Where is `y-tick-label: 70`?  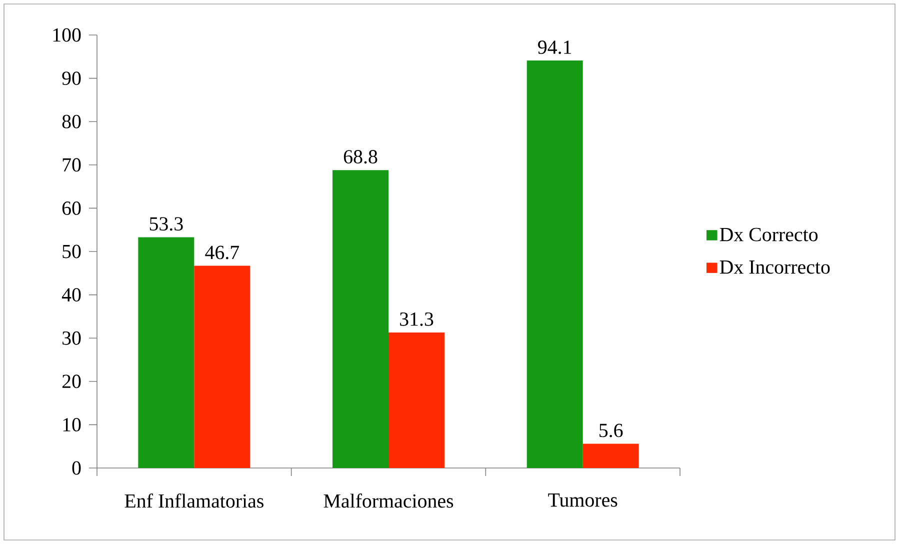 y-tick-label: 70 is located at coordinates (71, 165).